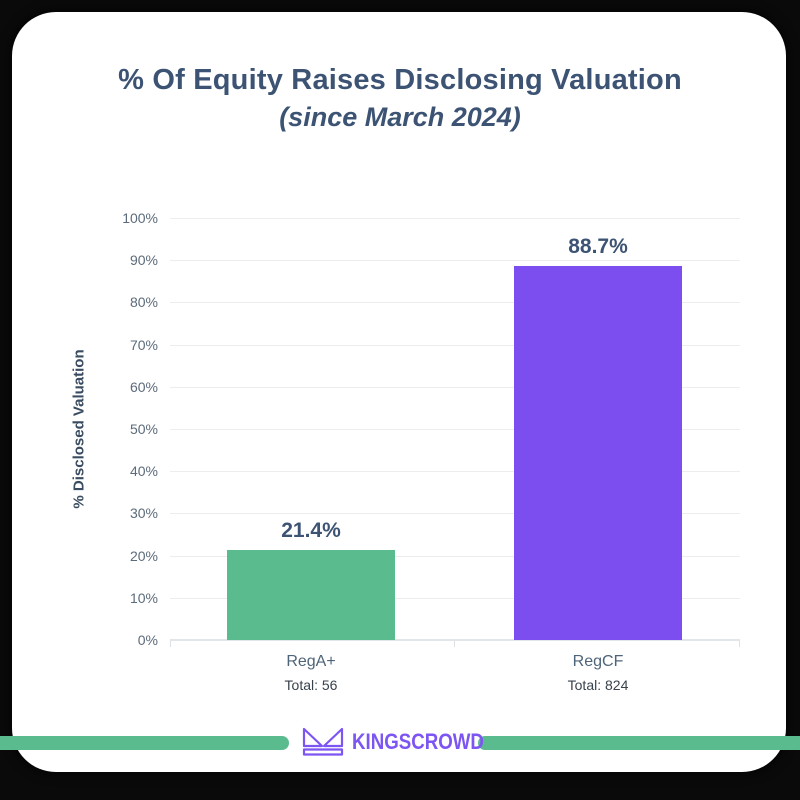  What do you see at coordinates (598, 661) in the screenshot?
I see `category-label-regcf: RegCF` at bounding box center [598, 661].